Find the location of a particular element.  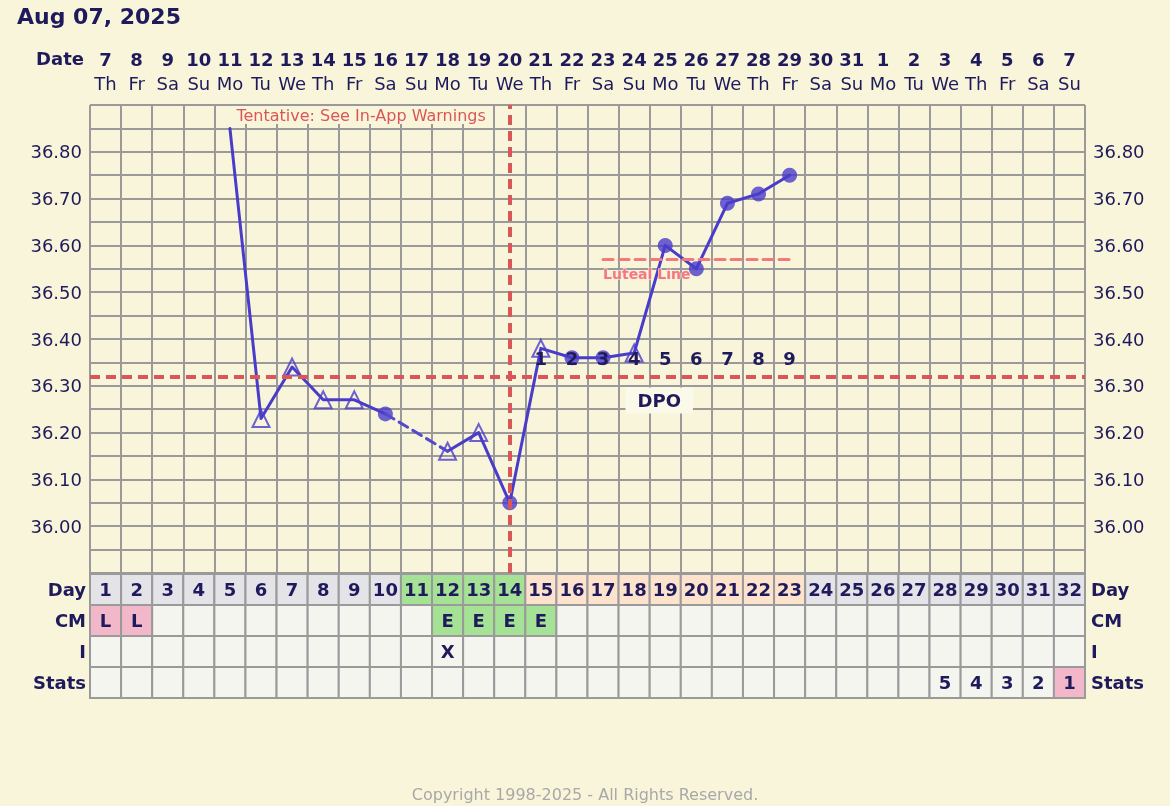

y-tick-label: Stats is located at coordinates (59, 682).